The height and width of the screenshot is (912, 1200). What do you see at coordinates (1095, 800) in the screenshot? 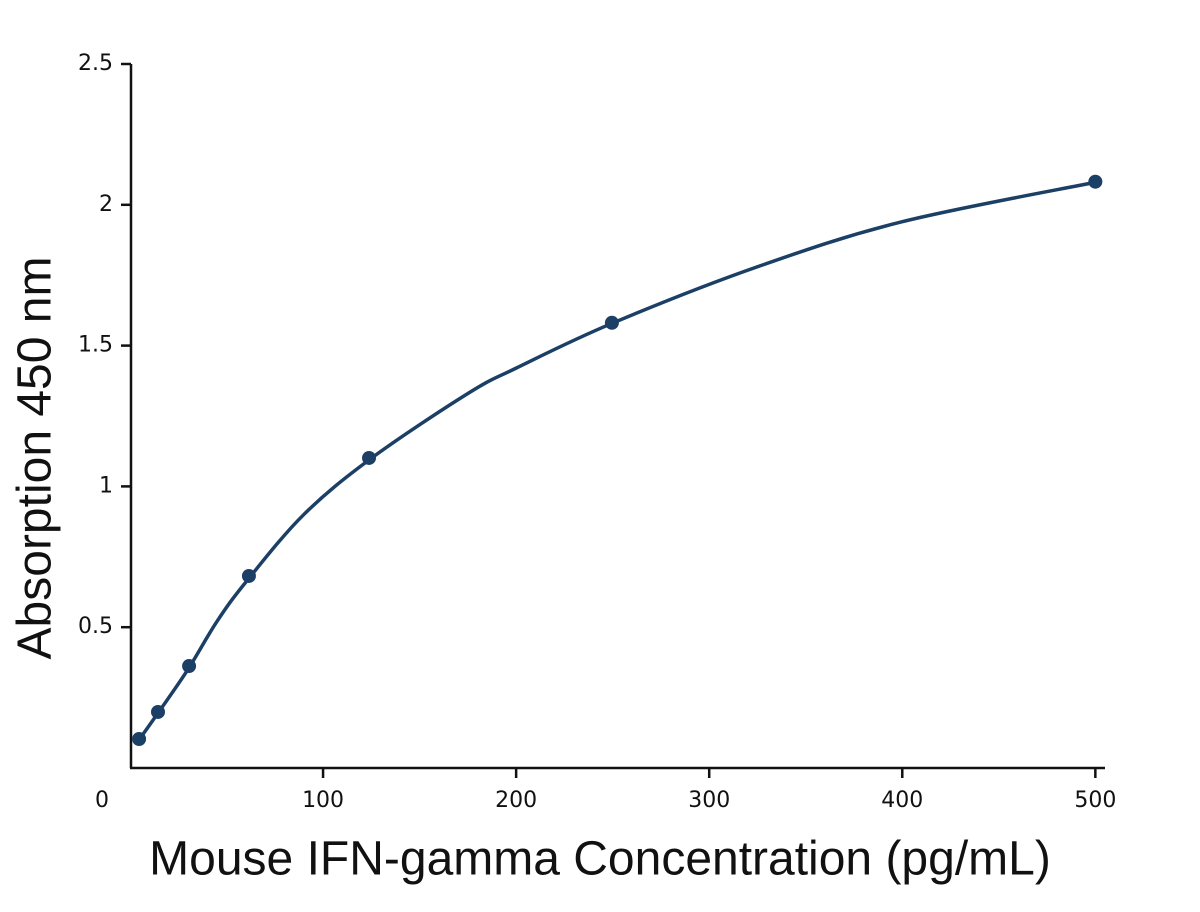
I see `x-tick-label: 500` at bounding box center [1095, 800].